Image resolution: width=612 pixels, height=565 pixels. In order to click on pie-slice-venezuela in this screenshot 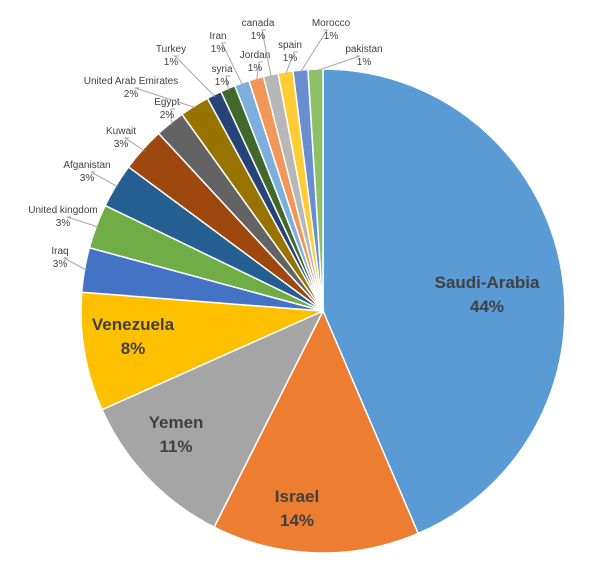, I will do `click(202, 351)`.